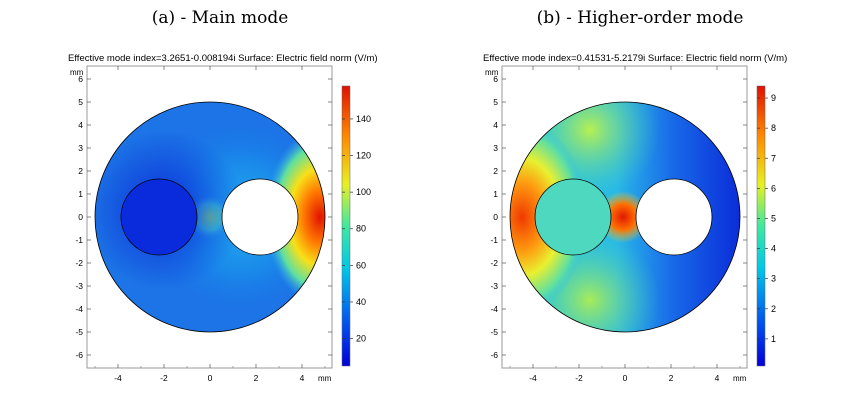 Image resolution: width=846 pixels, height=402 pixels. I want to click on panel-b-left-core, so click(573, 217).